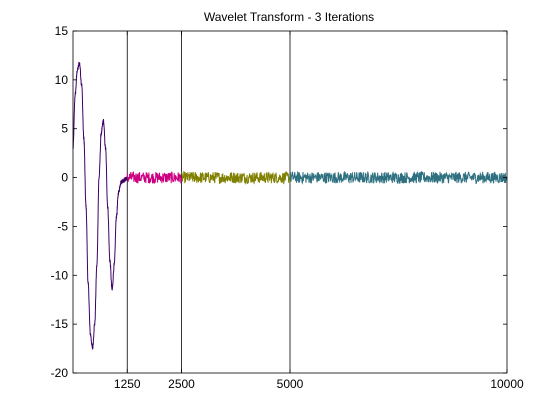 This screenshot has height=420, width=560. Describe the element at coordinates (62, 80) in the screenshot. I see `y-tick-label: 10` at that location.